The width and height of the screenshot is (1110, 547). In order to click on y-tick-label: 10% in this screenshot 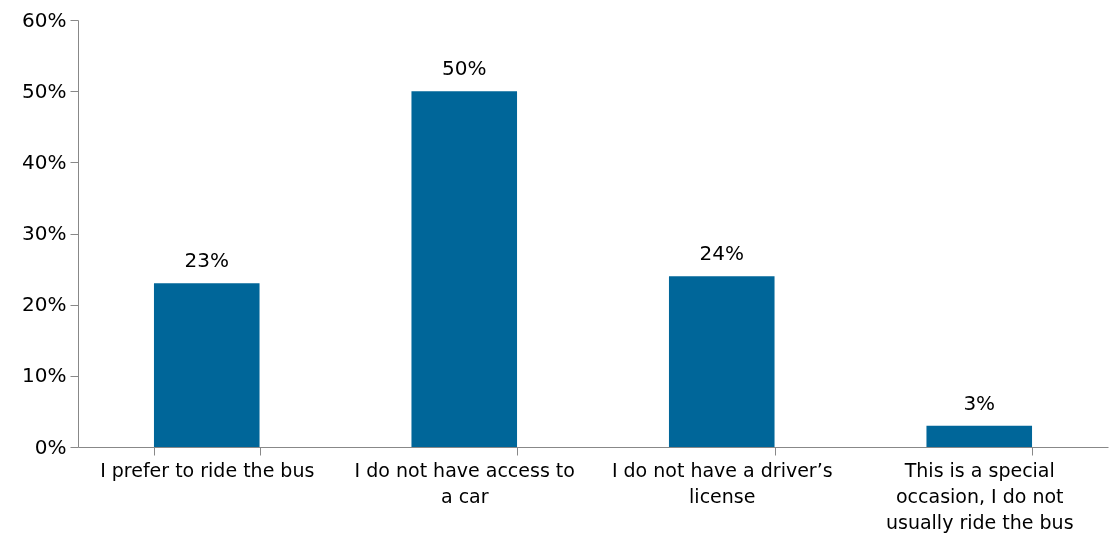, I will do `click(44, 375)`.